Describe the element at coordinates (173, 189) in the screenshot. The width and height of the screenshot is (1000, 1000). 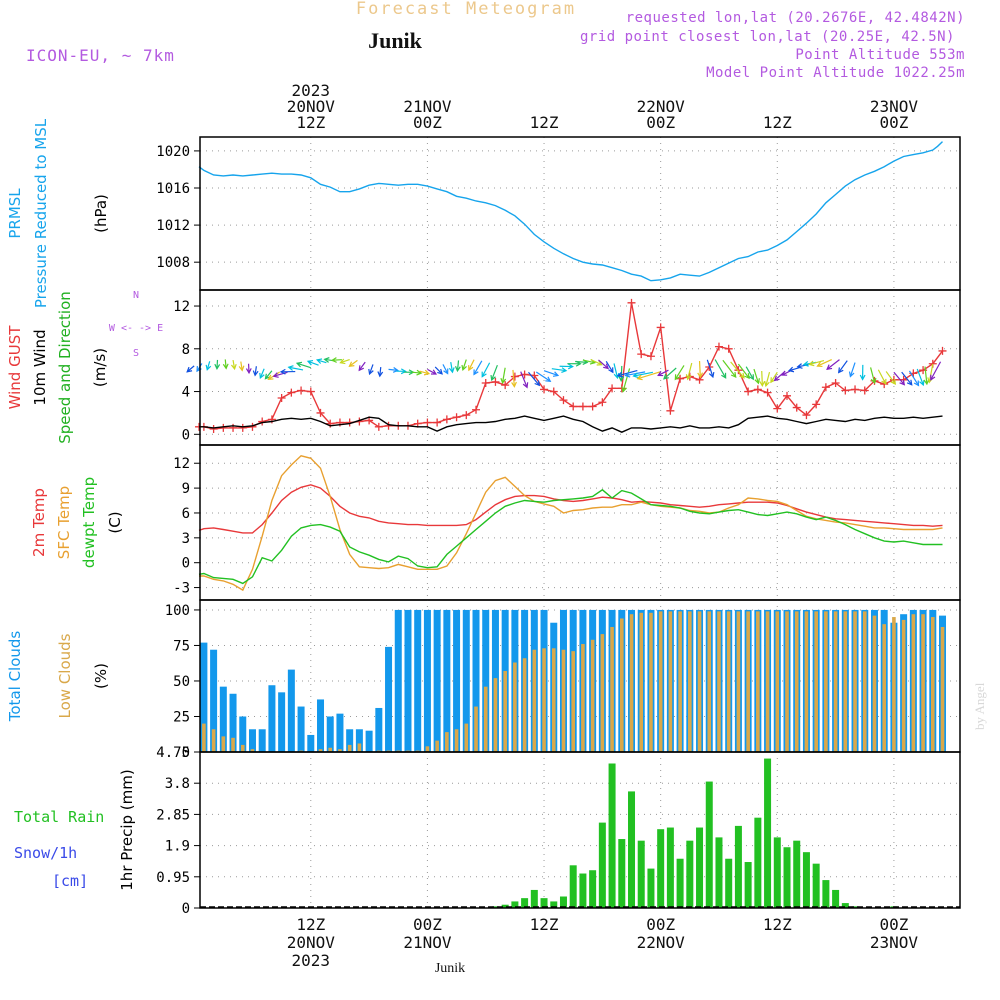
I see `y-tick-label: 1016` at that location.